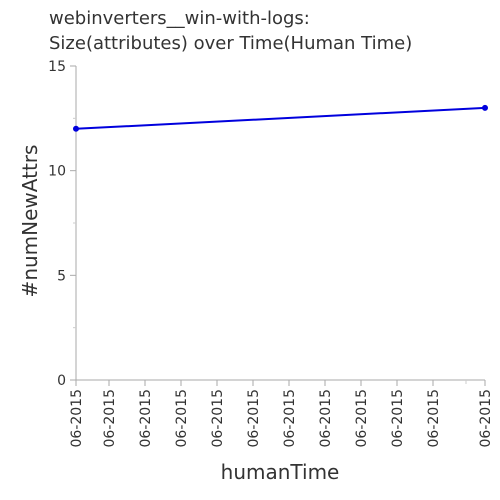 The image size is (500, 500). What do you see at coordinates (61, 276) in the screenshot?
I see `y-tick-label: 5` at bounding box center [61, 276].